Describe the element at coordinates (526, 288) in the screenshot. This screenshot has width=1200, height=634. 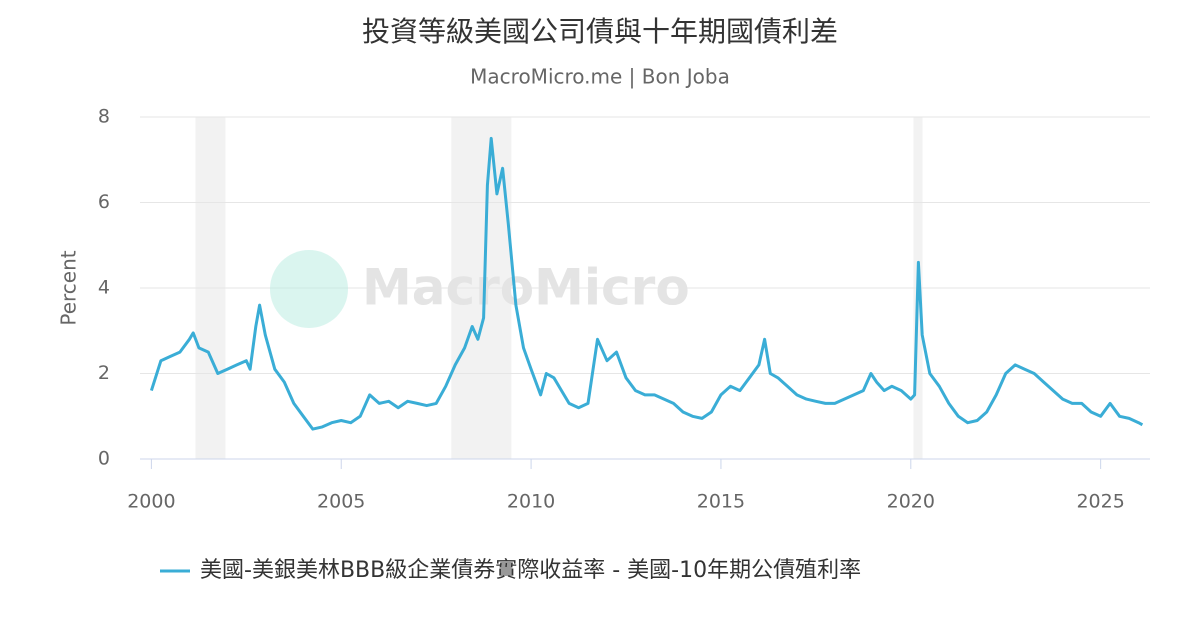
I see `watermark-text: MacroMicro` at that location.